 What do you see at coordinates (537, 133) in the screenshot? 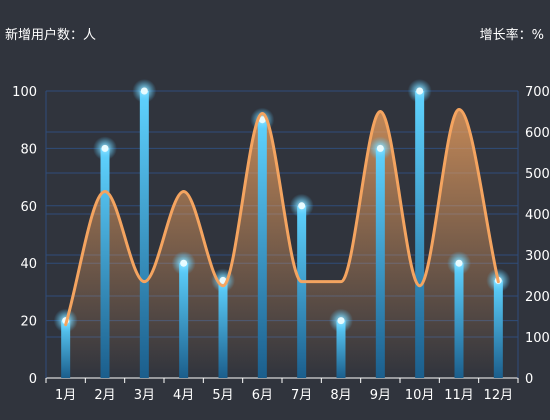
I see `y-right-tick-label: 600` at bounding box center [537, 133].